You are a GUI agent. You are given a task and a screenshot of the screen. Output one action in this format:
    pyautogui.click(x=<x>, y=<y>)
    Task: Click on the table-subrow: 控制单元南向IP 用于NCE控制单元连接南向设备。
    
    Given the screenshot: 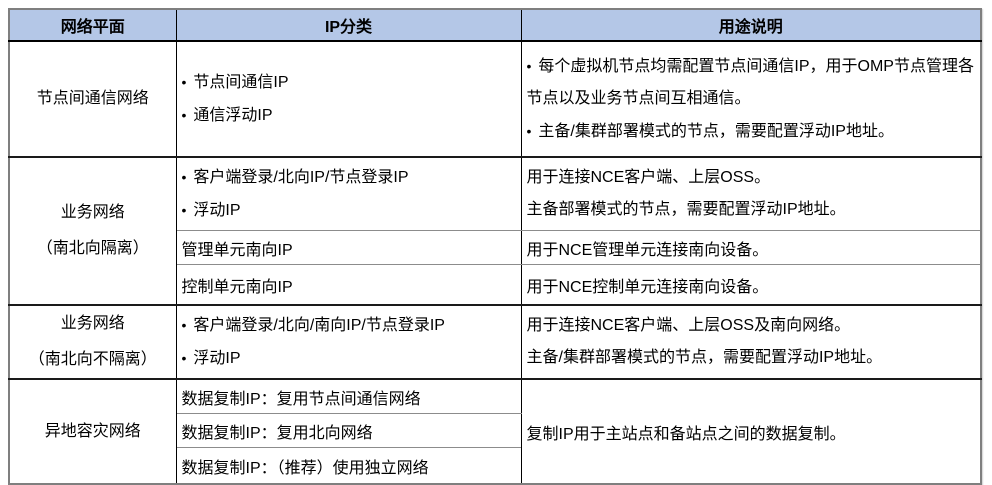 What is the action you would take?
    pyautogui.click(x=495, y=285)
    